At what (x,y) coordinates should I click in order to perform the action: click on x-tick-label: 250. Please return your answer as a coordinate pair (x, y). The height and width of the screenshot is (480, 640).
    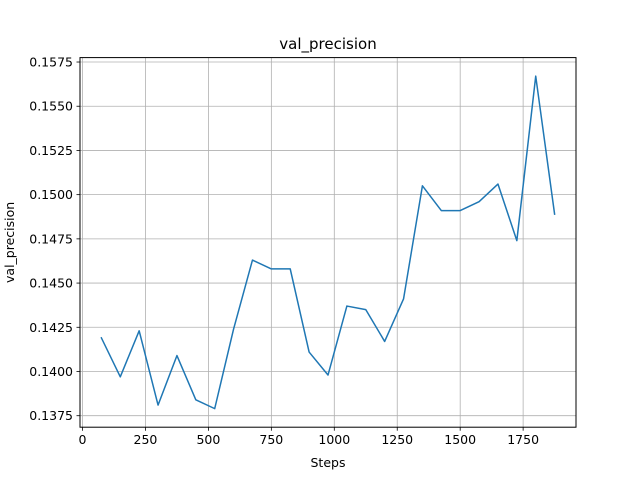
    Looking at the image, I should click on (146, 439).